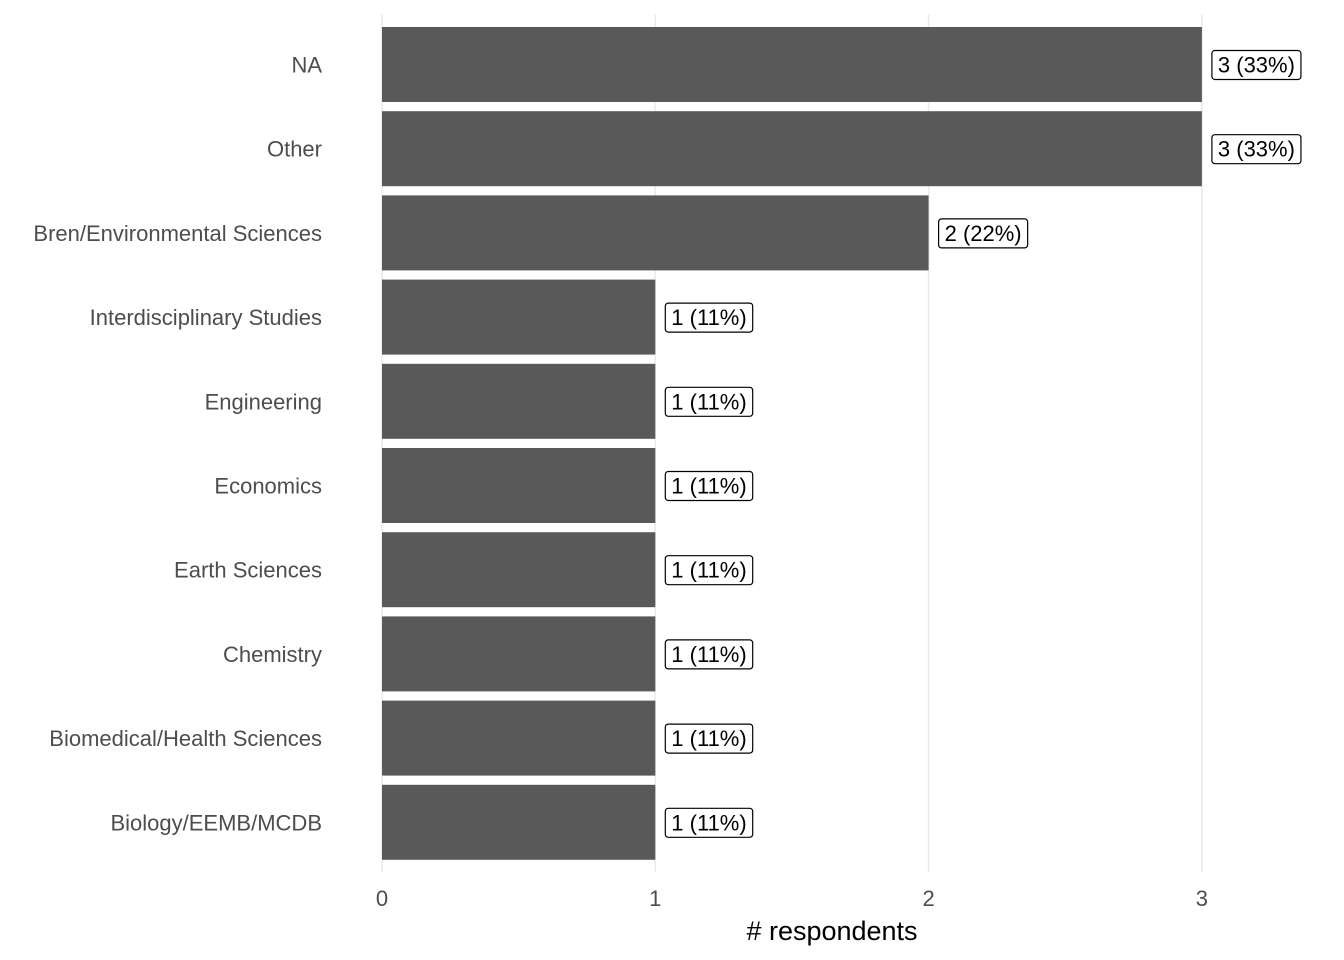 The height and width of the screenshot is (960, 1344). Describe the element at coordinates (928, 898) in the screenshot. I see `x-tick-label: 2` at that location.